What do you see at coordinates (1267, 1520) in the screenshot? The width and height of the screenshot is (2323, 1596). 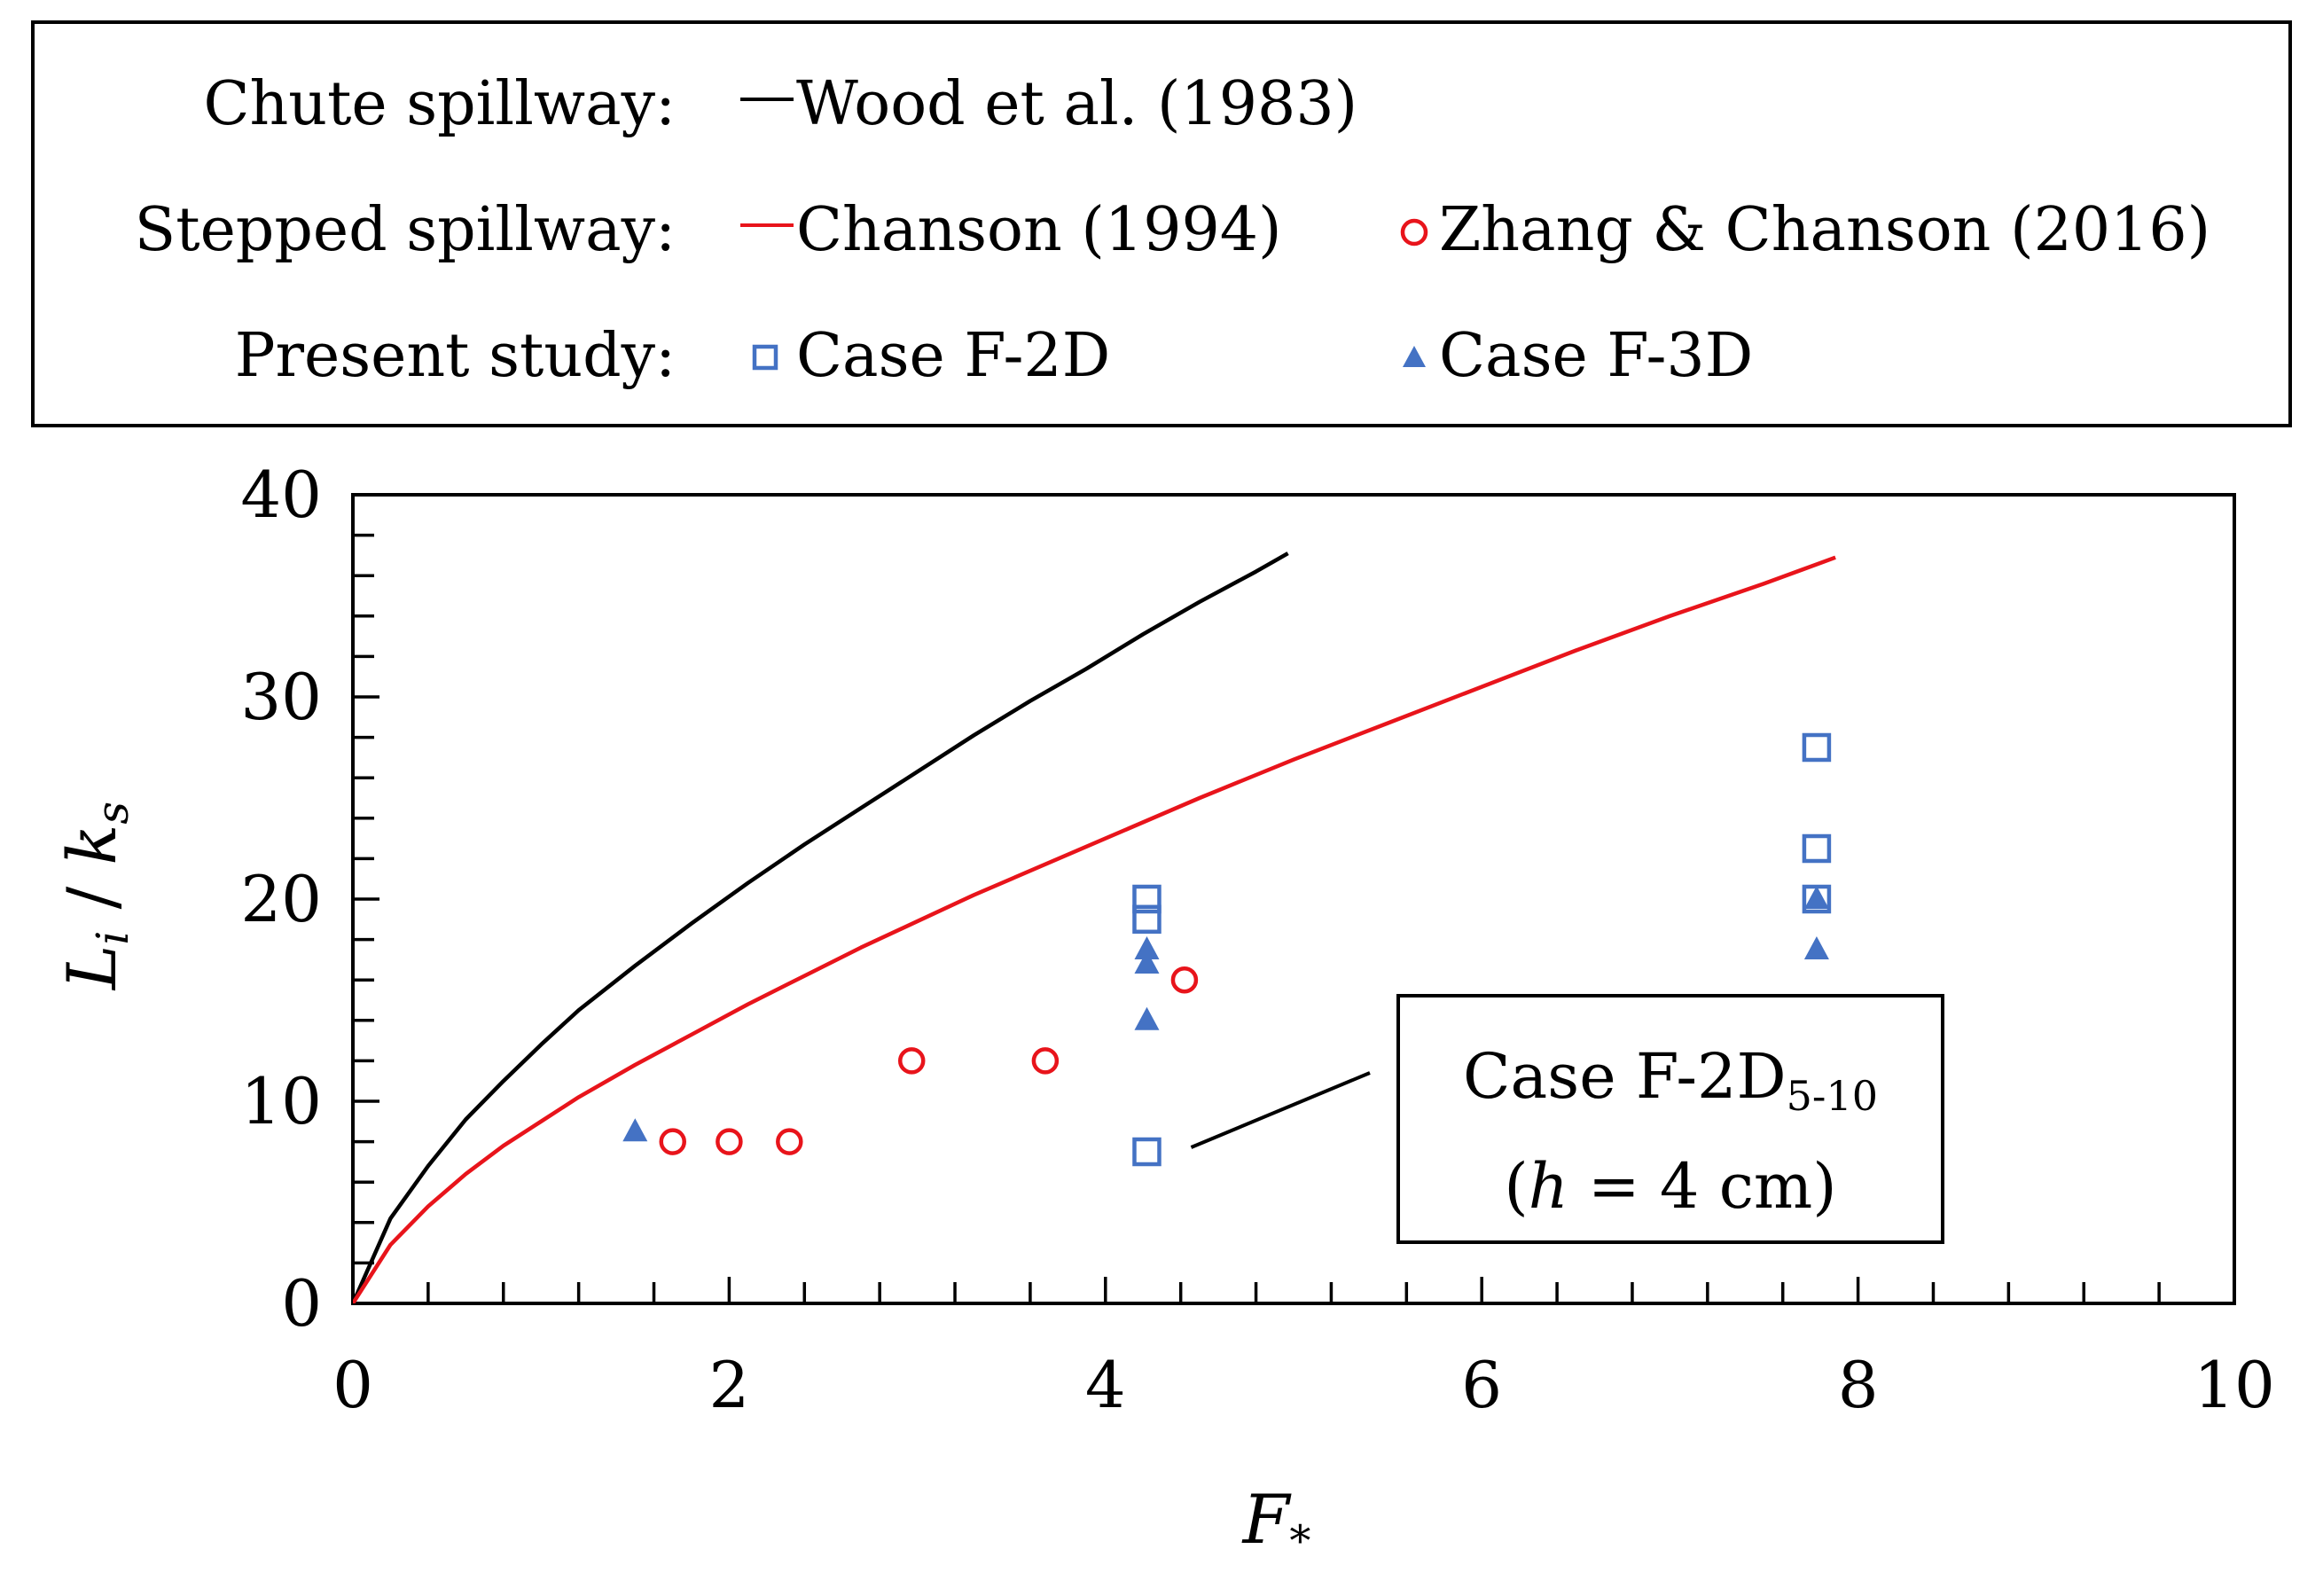 I see `x-axis-label-main: F` at bounding box center [1267, 1520].